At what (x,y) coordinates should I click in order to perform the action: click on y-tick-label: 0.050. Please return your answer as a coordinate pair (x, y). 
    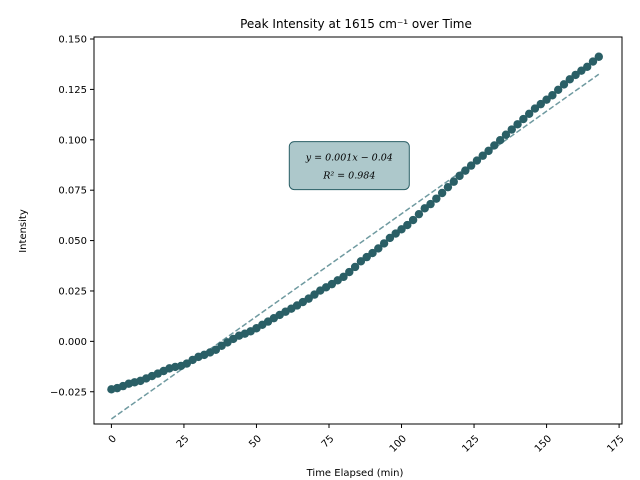
    Looking at the image, I should click on (72, 241).